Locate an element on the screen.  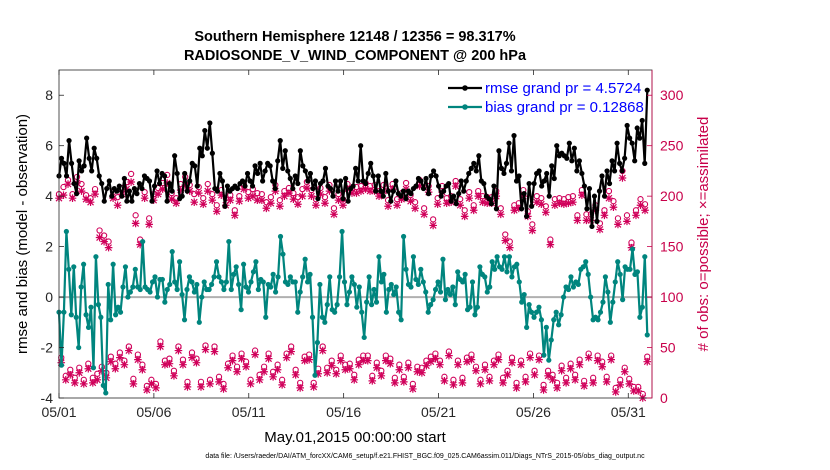
x-tick-label: 05/26 is located at coordinates (533, 412).